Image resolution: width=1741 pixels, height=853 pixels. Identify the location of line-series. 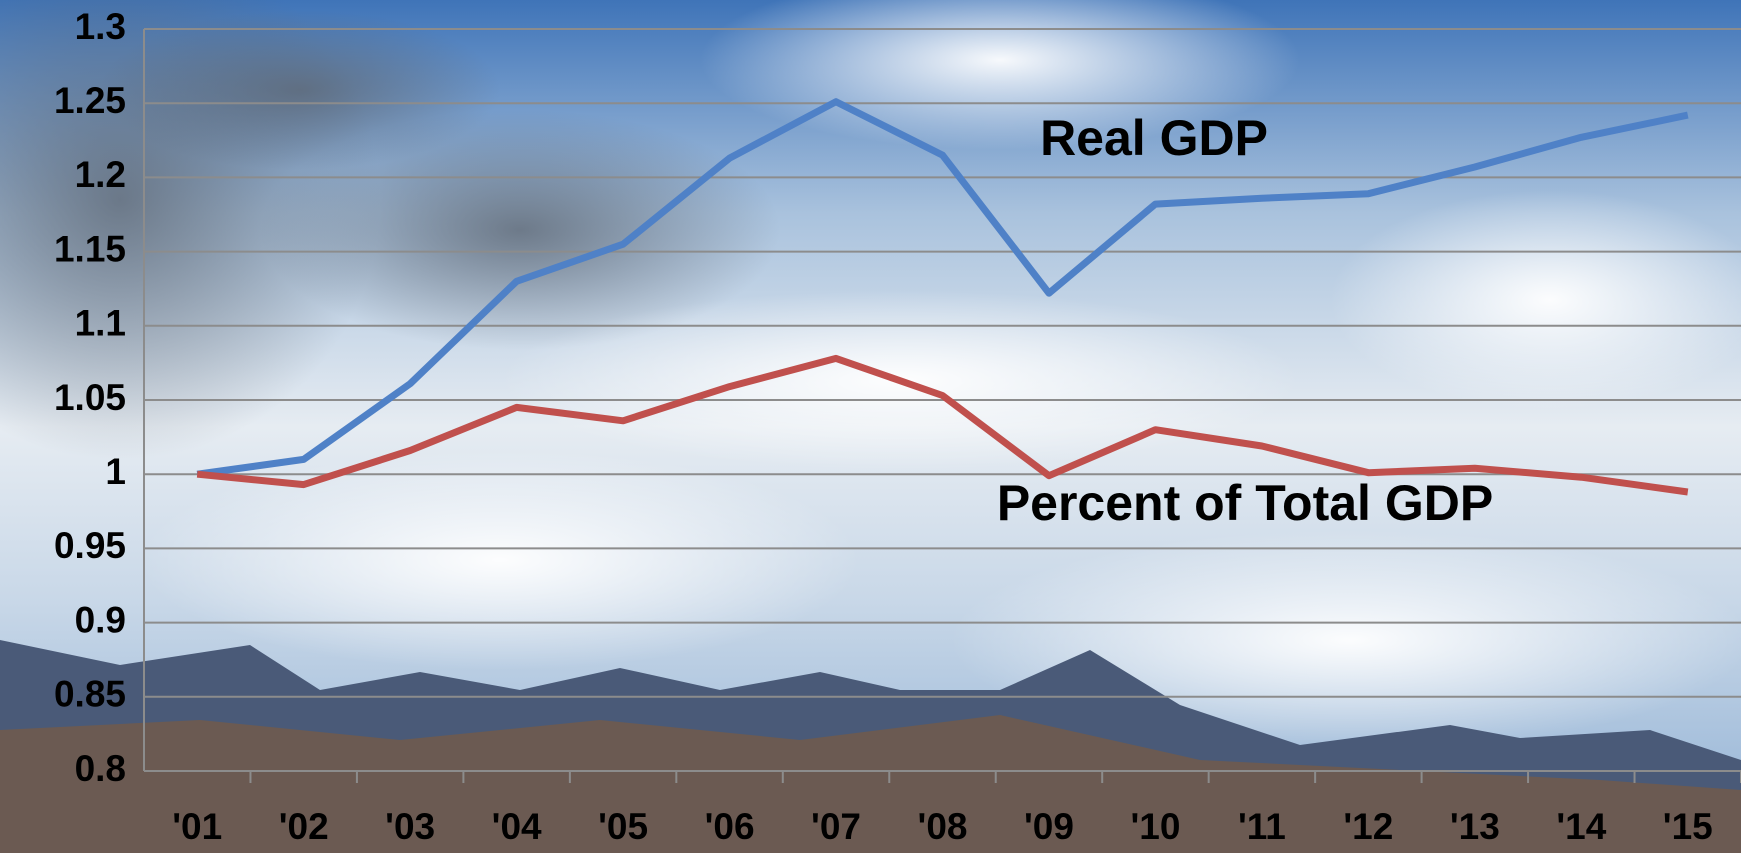
(942, 425).